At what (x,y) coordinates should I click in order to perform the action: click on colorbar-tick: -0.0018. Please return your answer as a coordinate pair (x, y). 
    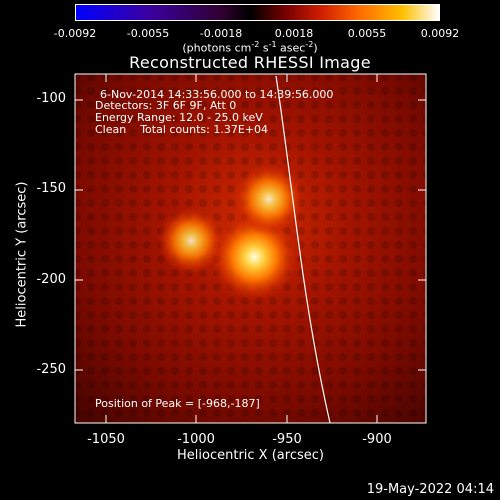
    Looking at the image, I should click on (221, 33).